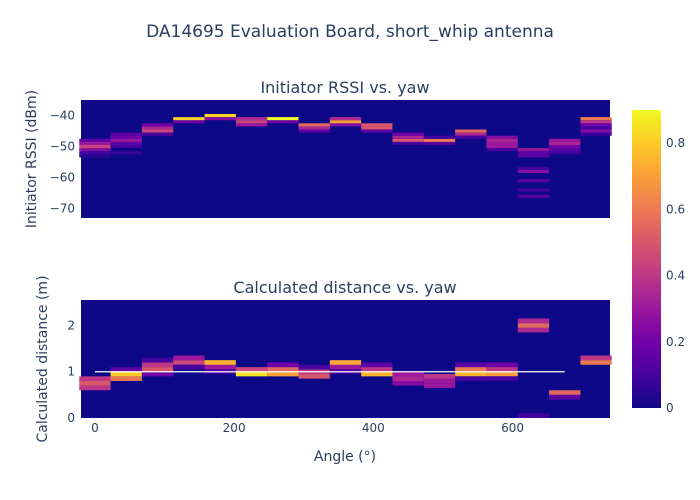  Describe the element at coordinates (234, 428) in the screenshot. I see `x-tick-label: 200` at that location.